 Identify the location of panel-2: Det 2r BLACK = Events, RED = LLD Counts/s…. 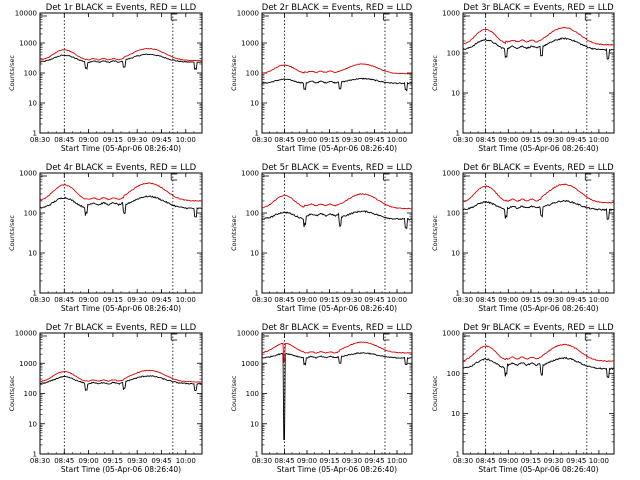
(321, 78).